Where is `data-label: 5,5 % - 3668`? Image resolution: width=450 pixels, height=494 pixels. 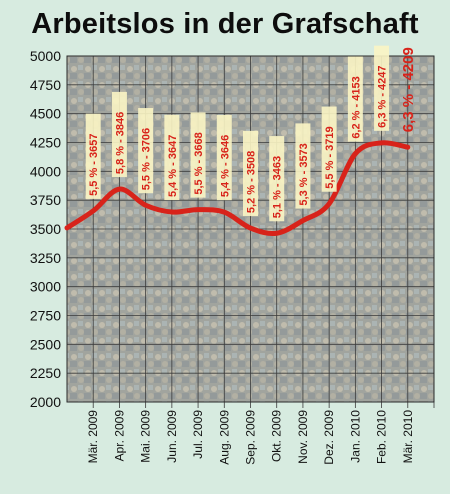
data-label: 5,5 % - 3668 is located at coordinates (198, 155).